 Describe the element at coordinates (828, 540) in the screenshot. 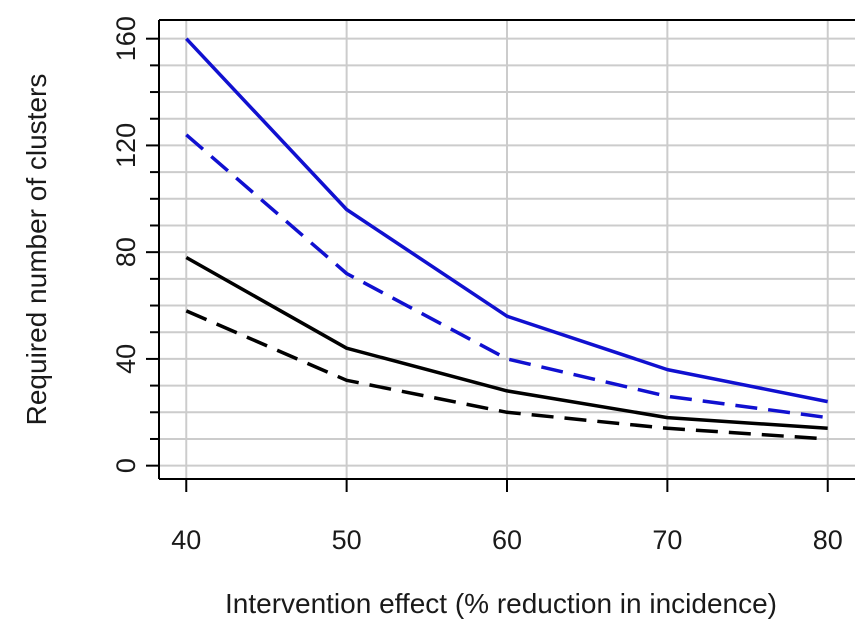

I see `x-tick-label-4: 80` at that location.